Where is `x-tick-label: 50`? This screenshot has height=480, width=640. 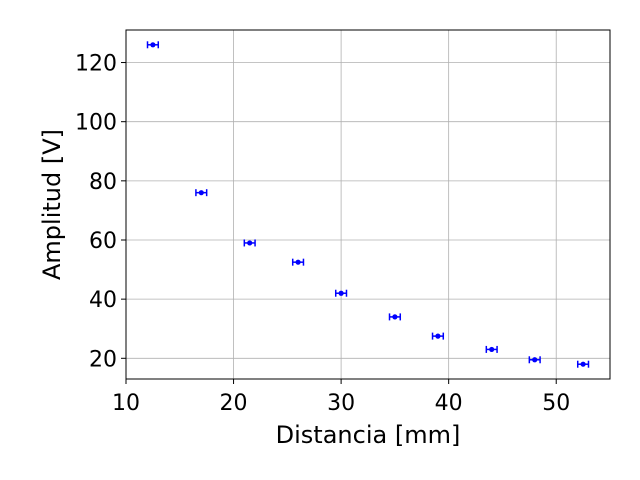
x-tick-label: 50 is located at coordinates (556, 403).